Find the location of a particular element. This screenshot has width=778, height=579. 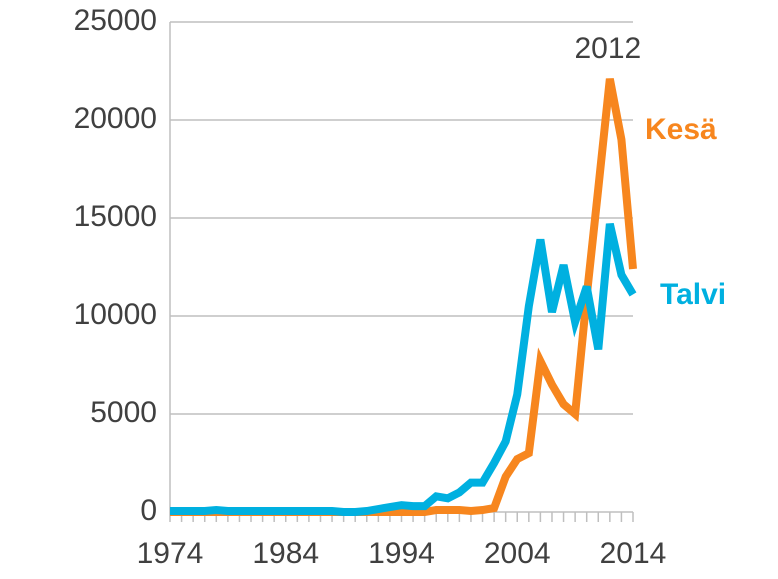

x-tick-label: 2004 is located at coordinates (517, 553).